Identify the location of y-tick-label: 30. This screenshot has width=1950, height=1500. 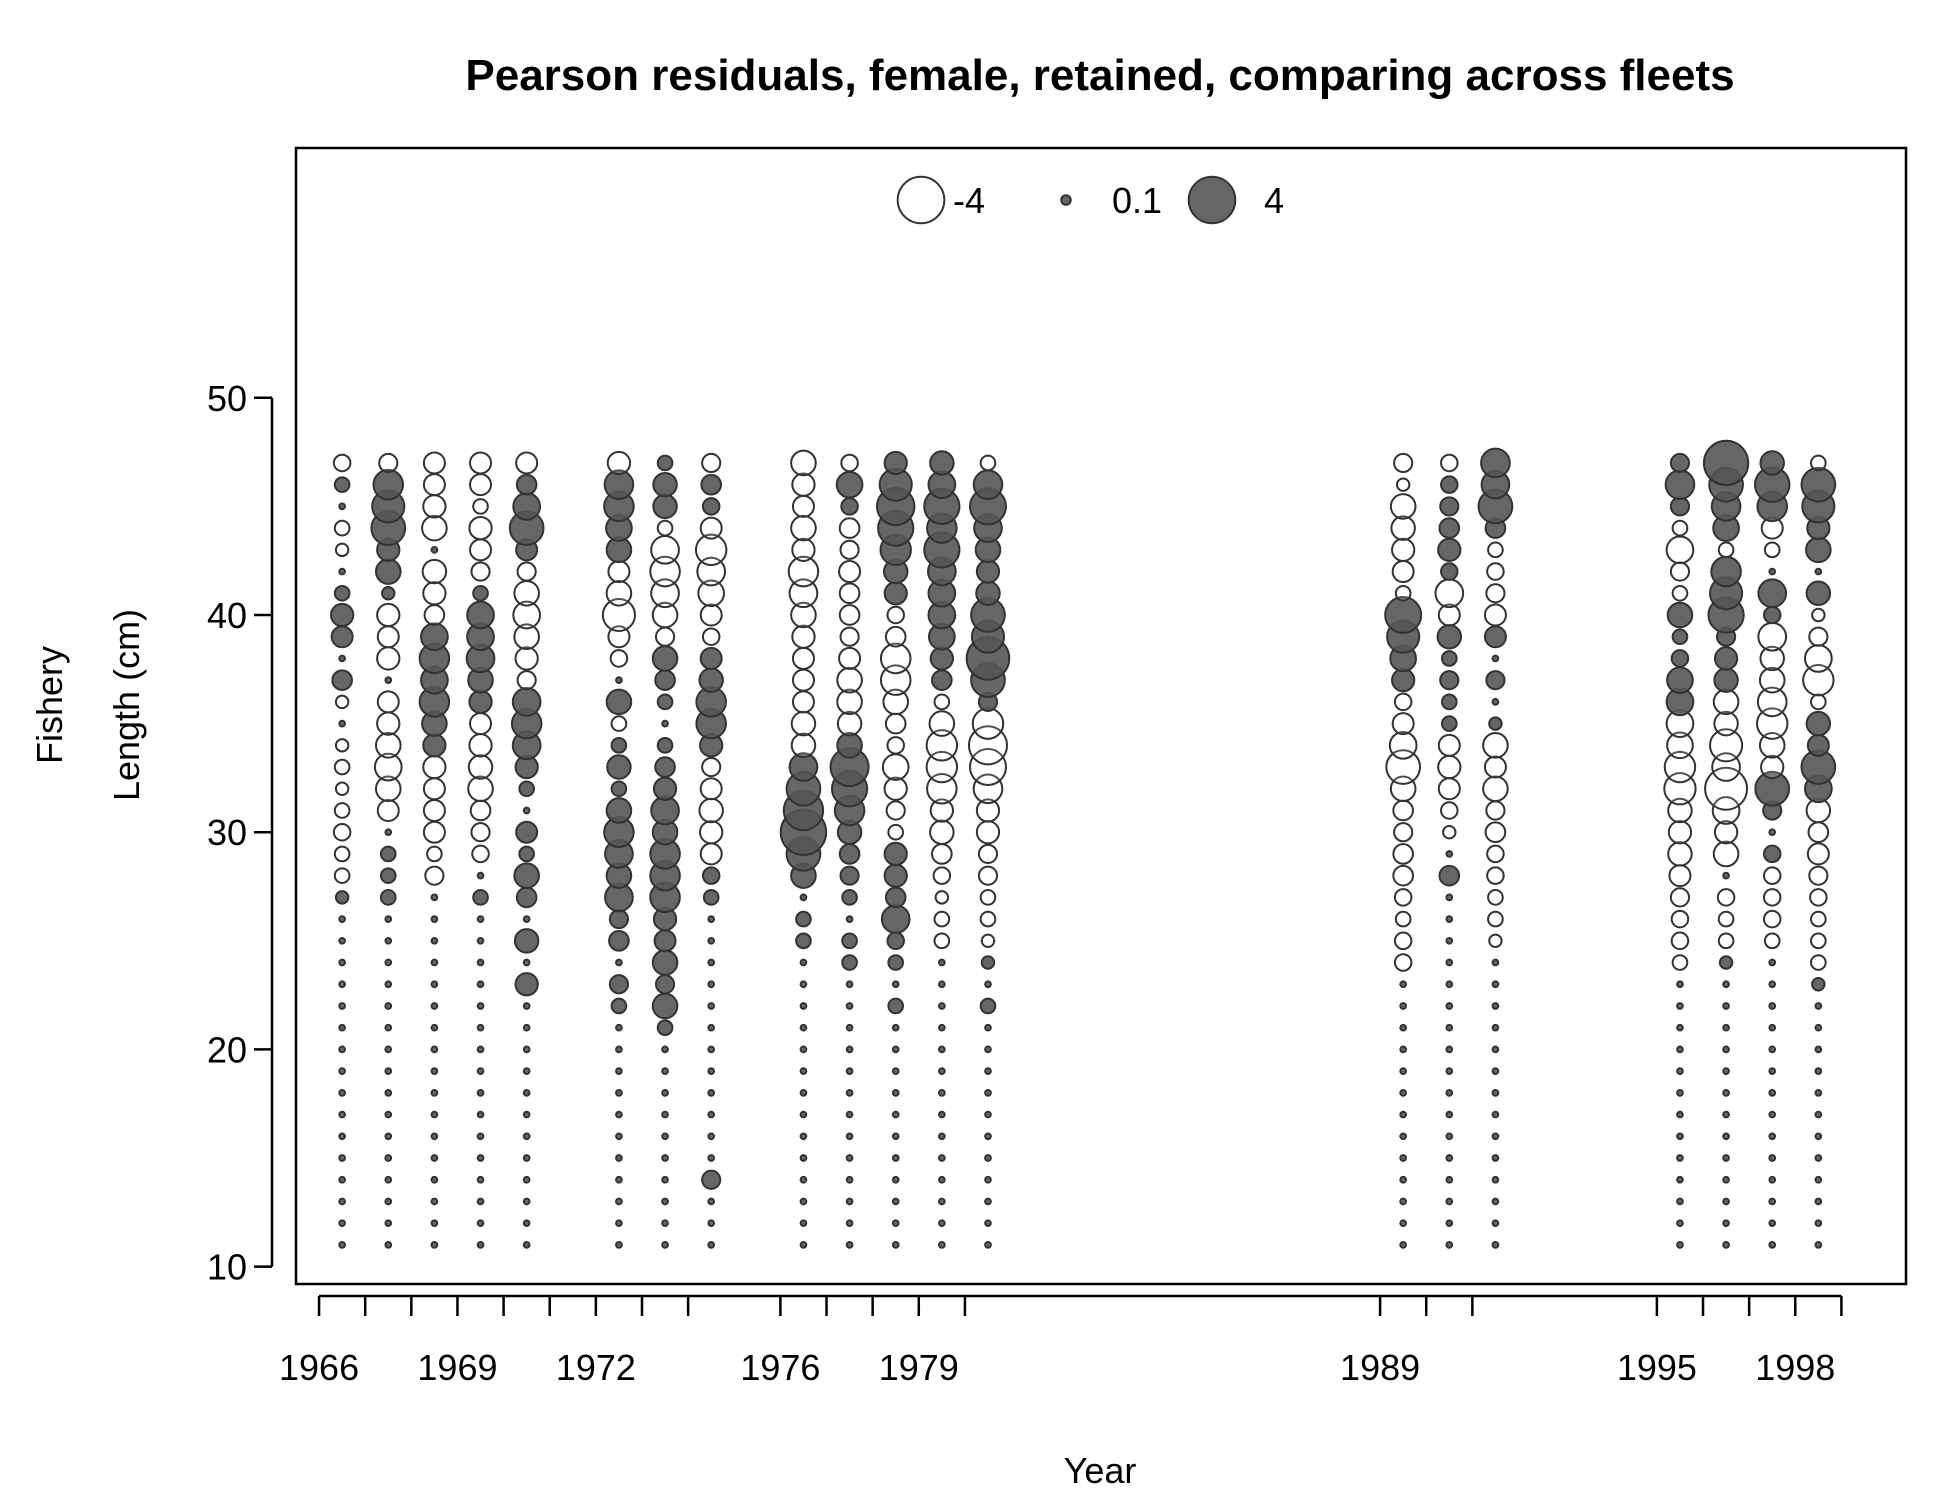
(227, 832).